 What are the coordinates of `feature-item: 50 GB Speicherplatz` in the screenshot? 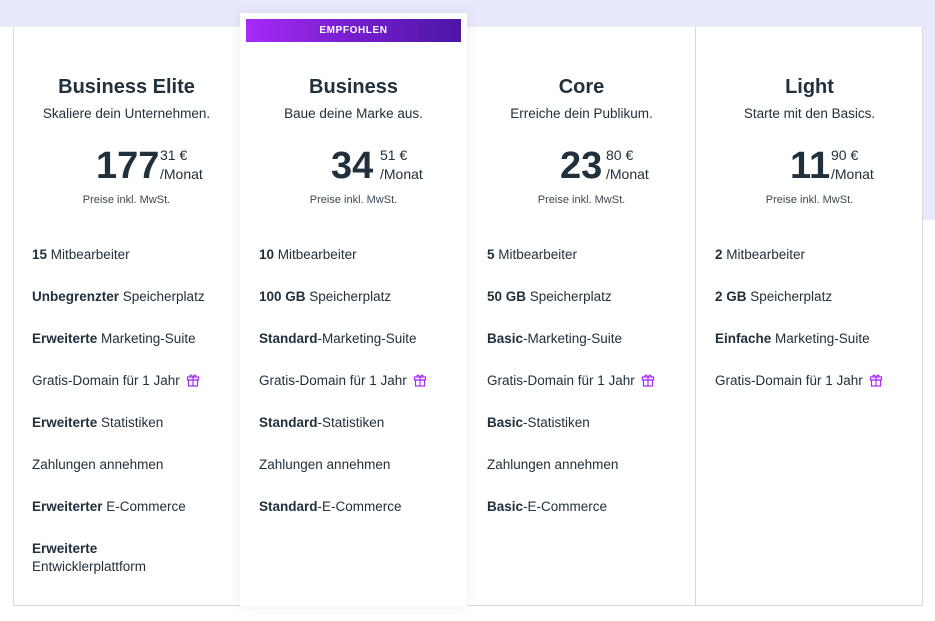 It's located at (589, 309).